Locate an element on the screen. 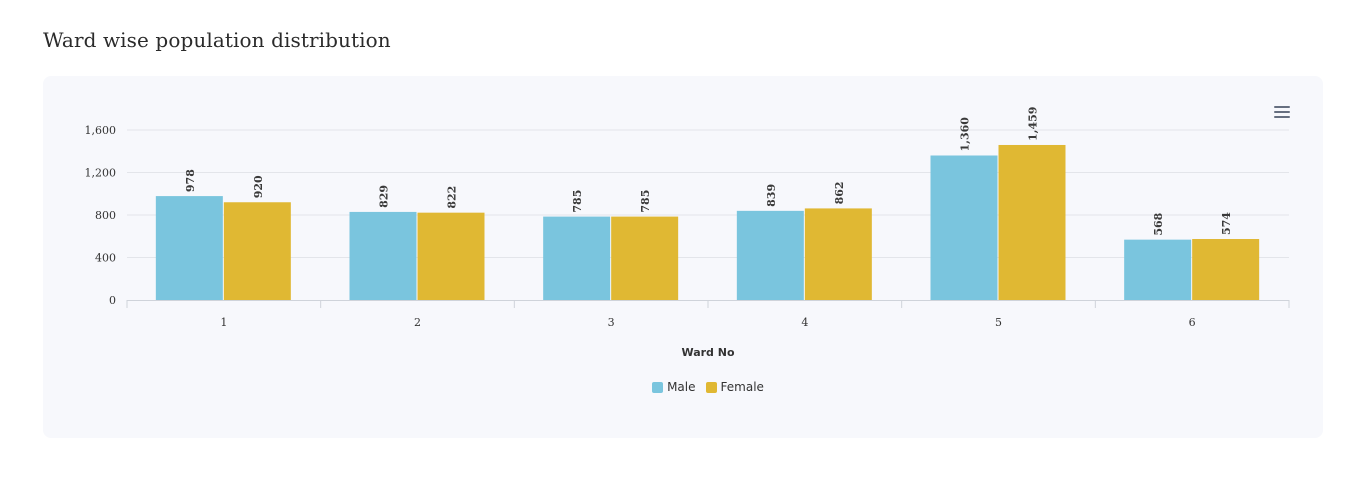 This screenshot has height=483, width=1366. y-tick-label: 0 is located at coordinates (112, 300).